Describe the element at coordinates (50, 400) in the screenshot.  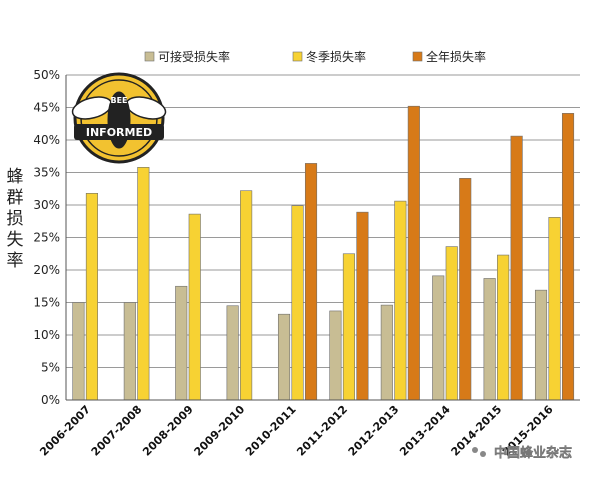
I see `y-tick-label: 0%` at that location.